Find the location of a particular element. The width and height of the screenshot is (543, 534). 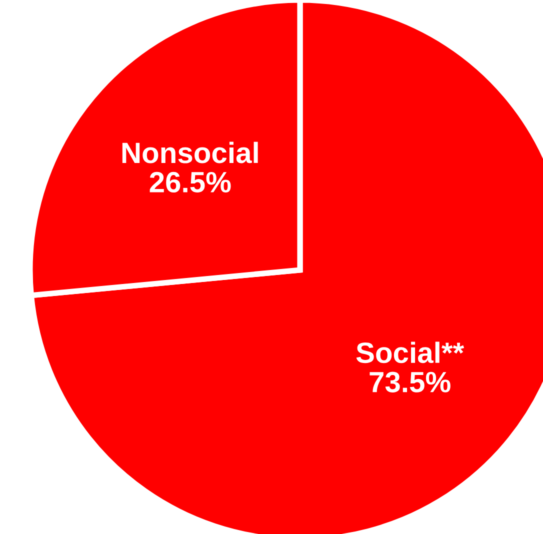

data-label: 26.5% is located at coordinates (190, 182).